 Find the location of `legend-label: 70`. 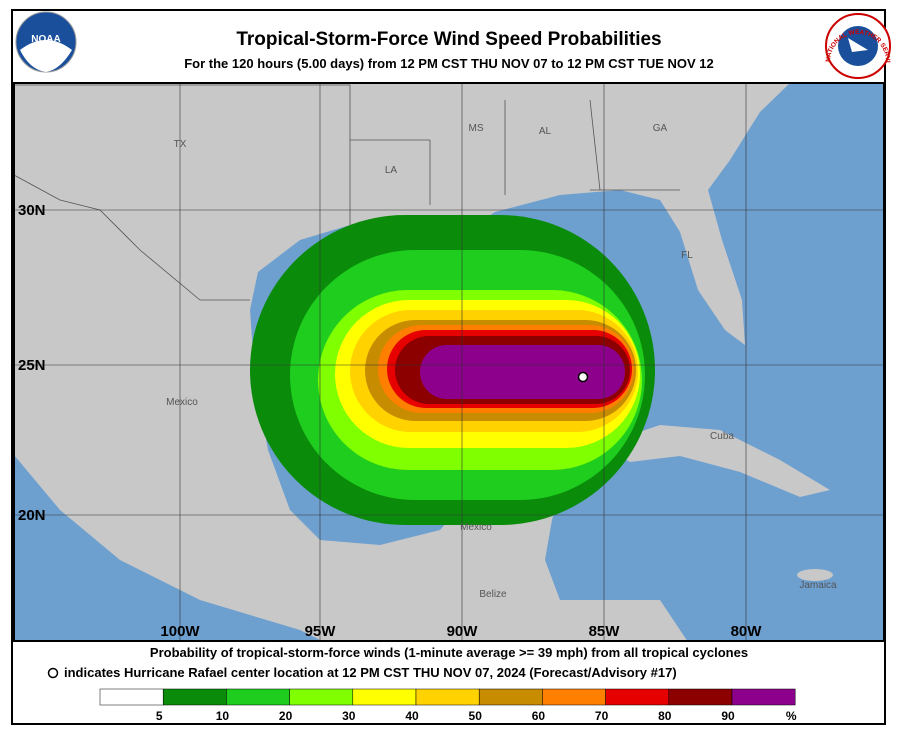

legend-label: 70 is located at coordinates (602, 716).